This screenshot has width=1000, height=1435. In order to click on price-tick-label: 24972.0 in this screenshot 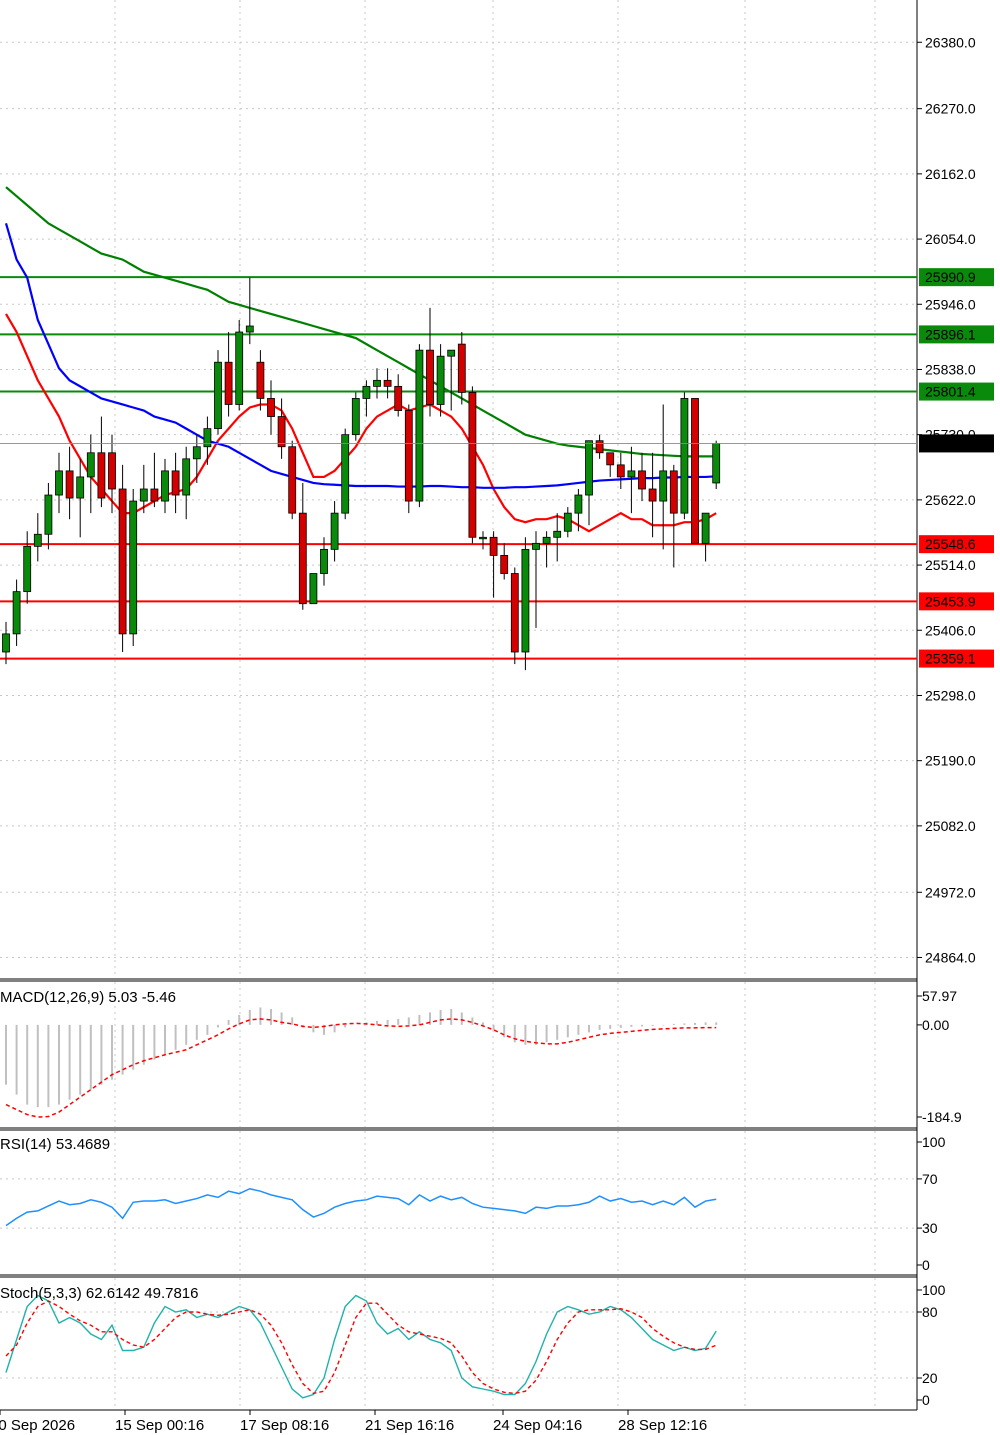, I will do `click(950, 892)`.